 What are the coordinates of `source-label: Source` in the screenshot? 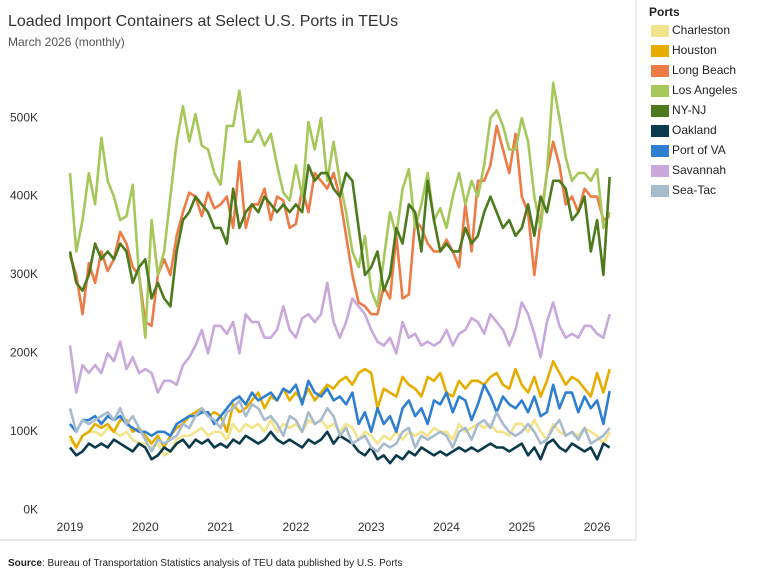 It's located at (25, 563).